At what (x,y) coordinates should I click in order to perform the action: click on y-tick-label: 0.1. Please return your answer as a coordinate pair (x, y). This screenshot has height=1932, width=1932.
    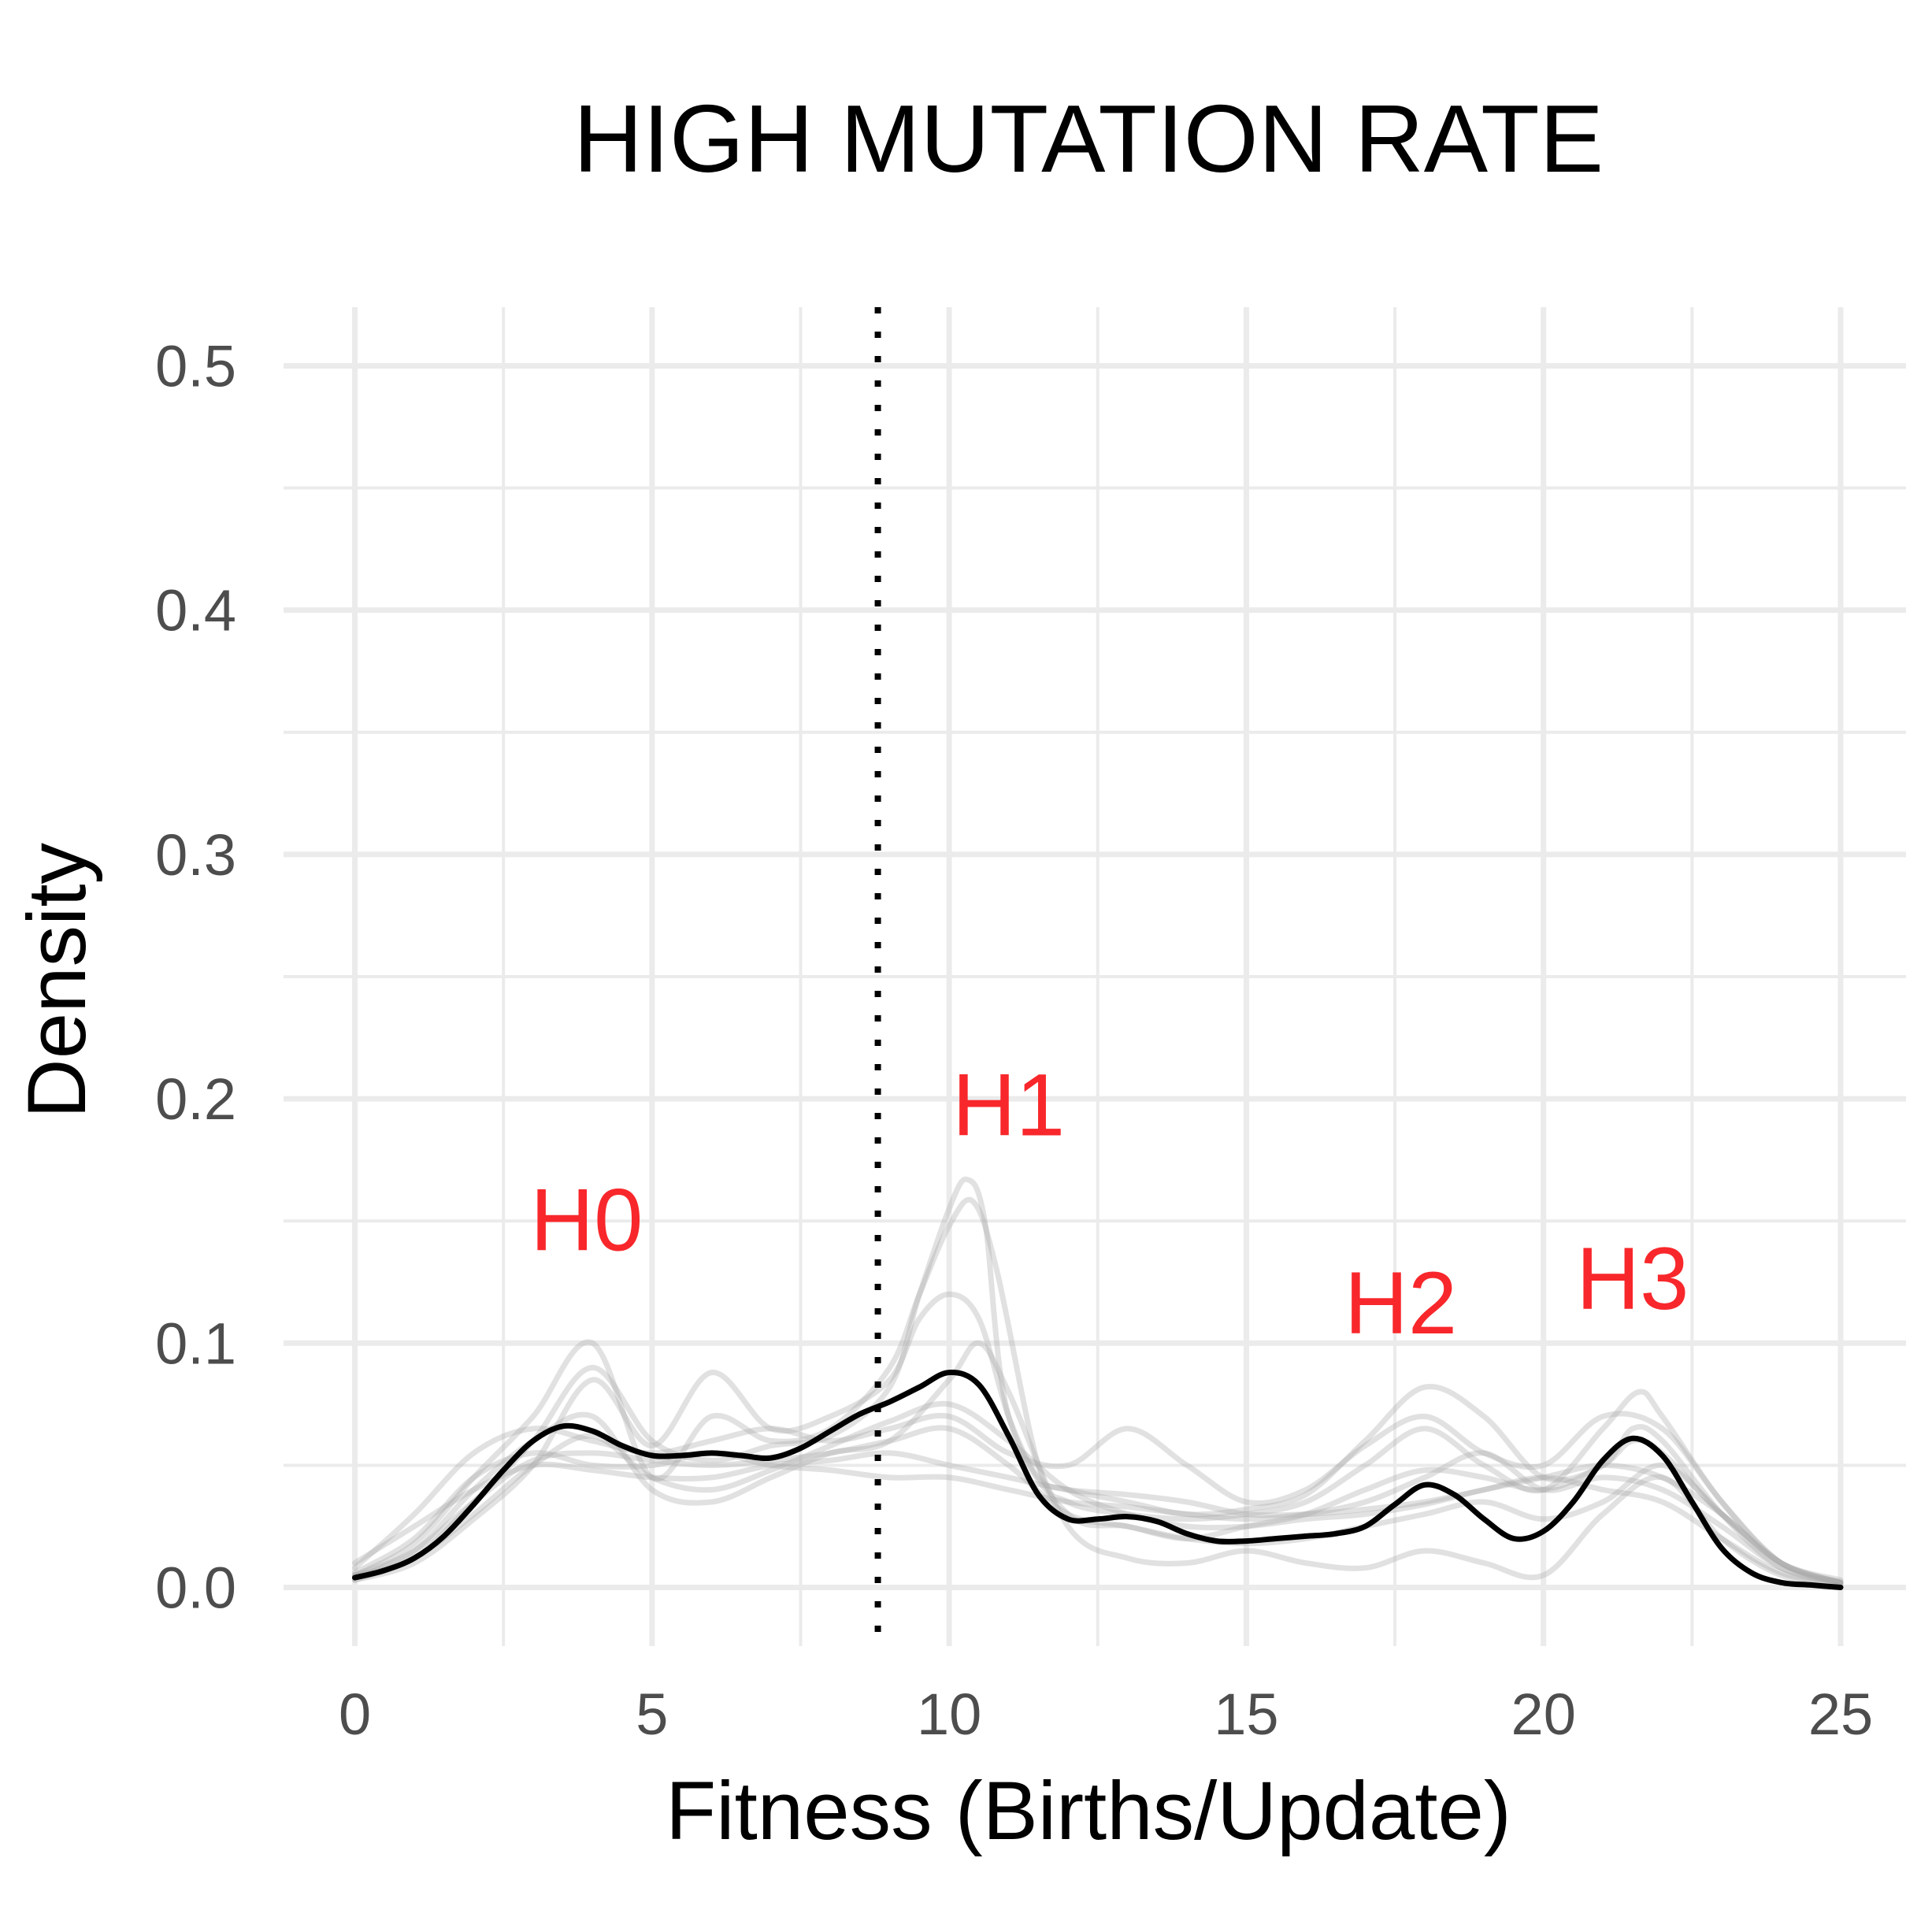
    Looking at the image, I should click on (195, 1344).